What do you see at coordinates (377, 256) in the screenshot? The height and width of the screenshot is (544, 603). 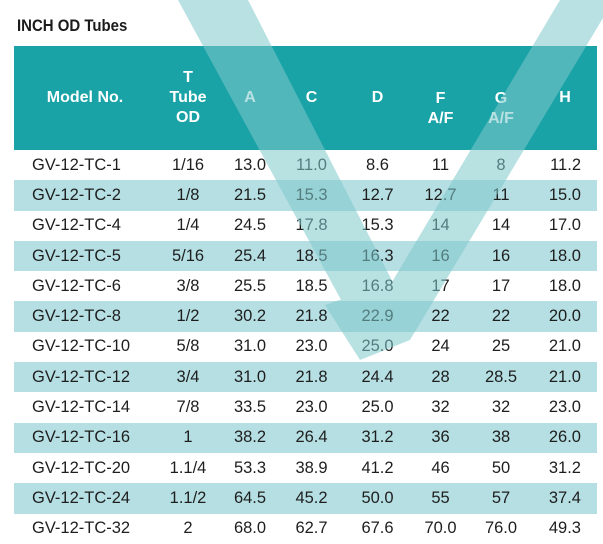 I see `value-cell: 16.3` at bounding box center [377, 256].